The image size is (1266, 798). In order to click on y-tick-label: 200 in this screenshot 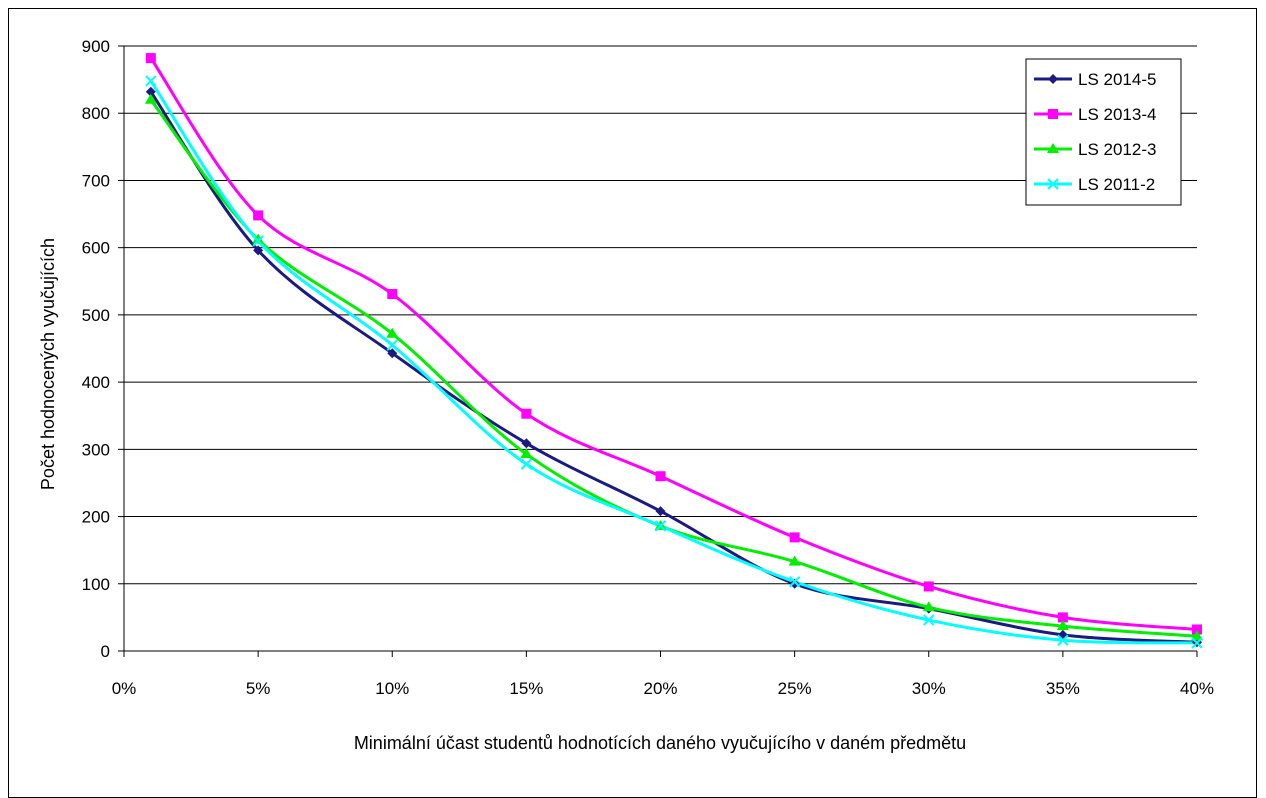, I will do `click(96, 517)`.